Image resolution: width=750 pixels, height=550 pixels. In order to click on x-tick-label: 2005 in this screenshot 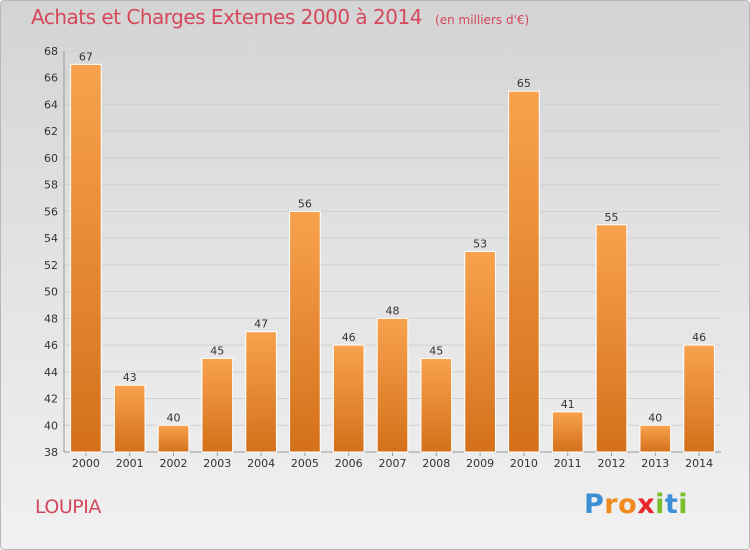, I will do `click(305, 463)`.